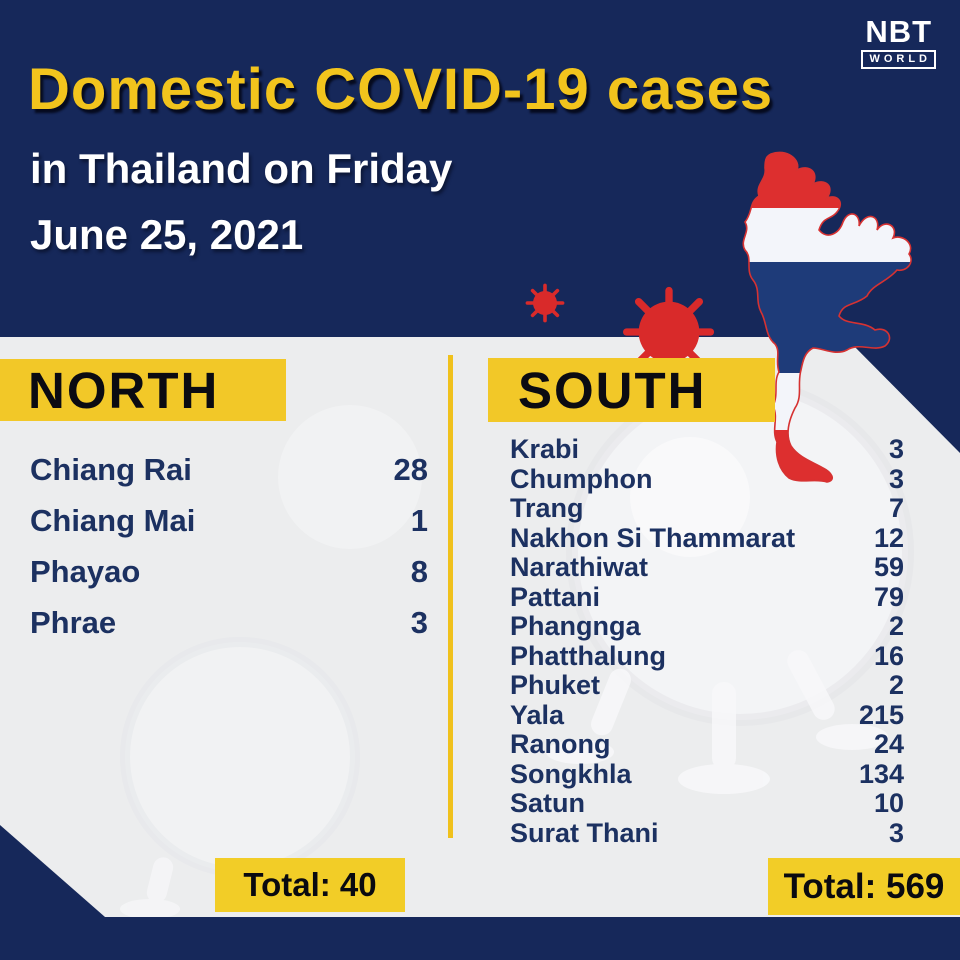 The height and width of the screenshot is (960, 960). What do you see at coordinates (401, 89) in the screenshot?
I see `page-title: Domestic COVID-19 cases` at bounding box center [401, 89].